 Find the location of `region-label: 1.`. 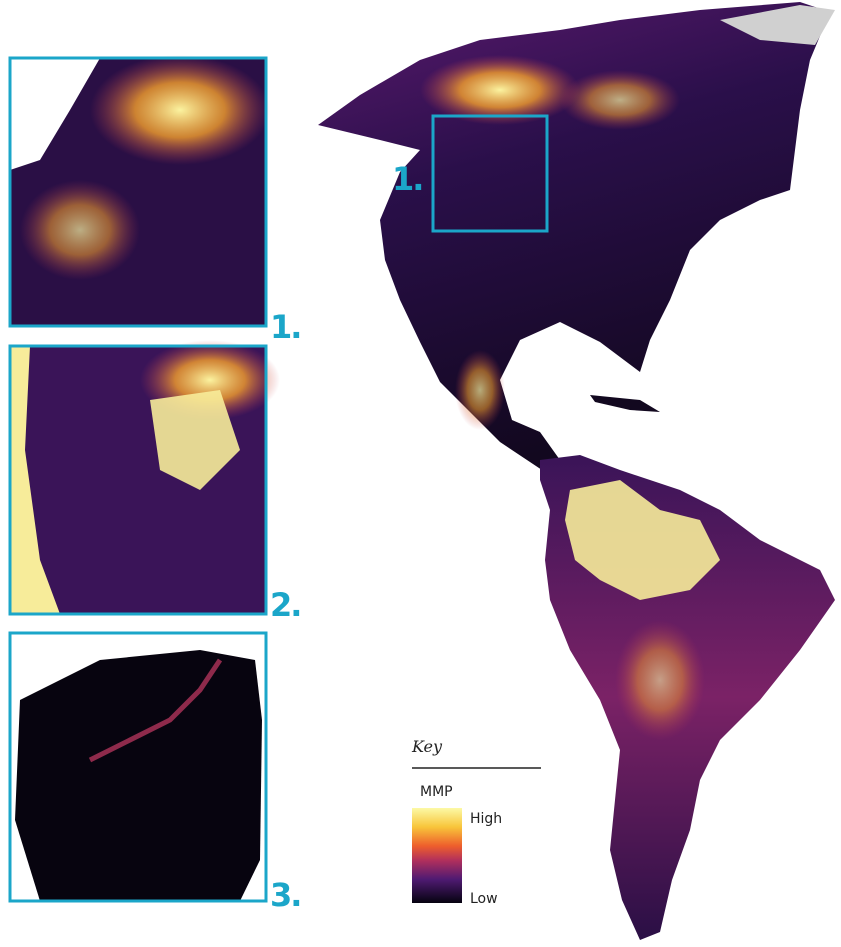

region-label: 1. is located at coordinates (407, 179).